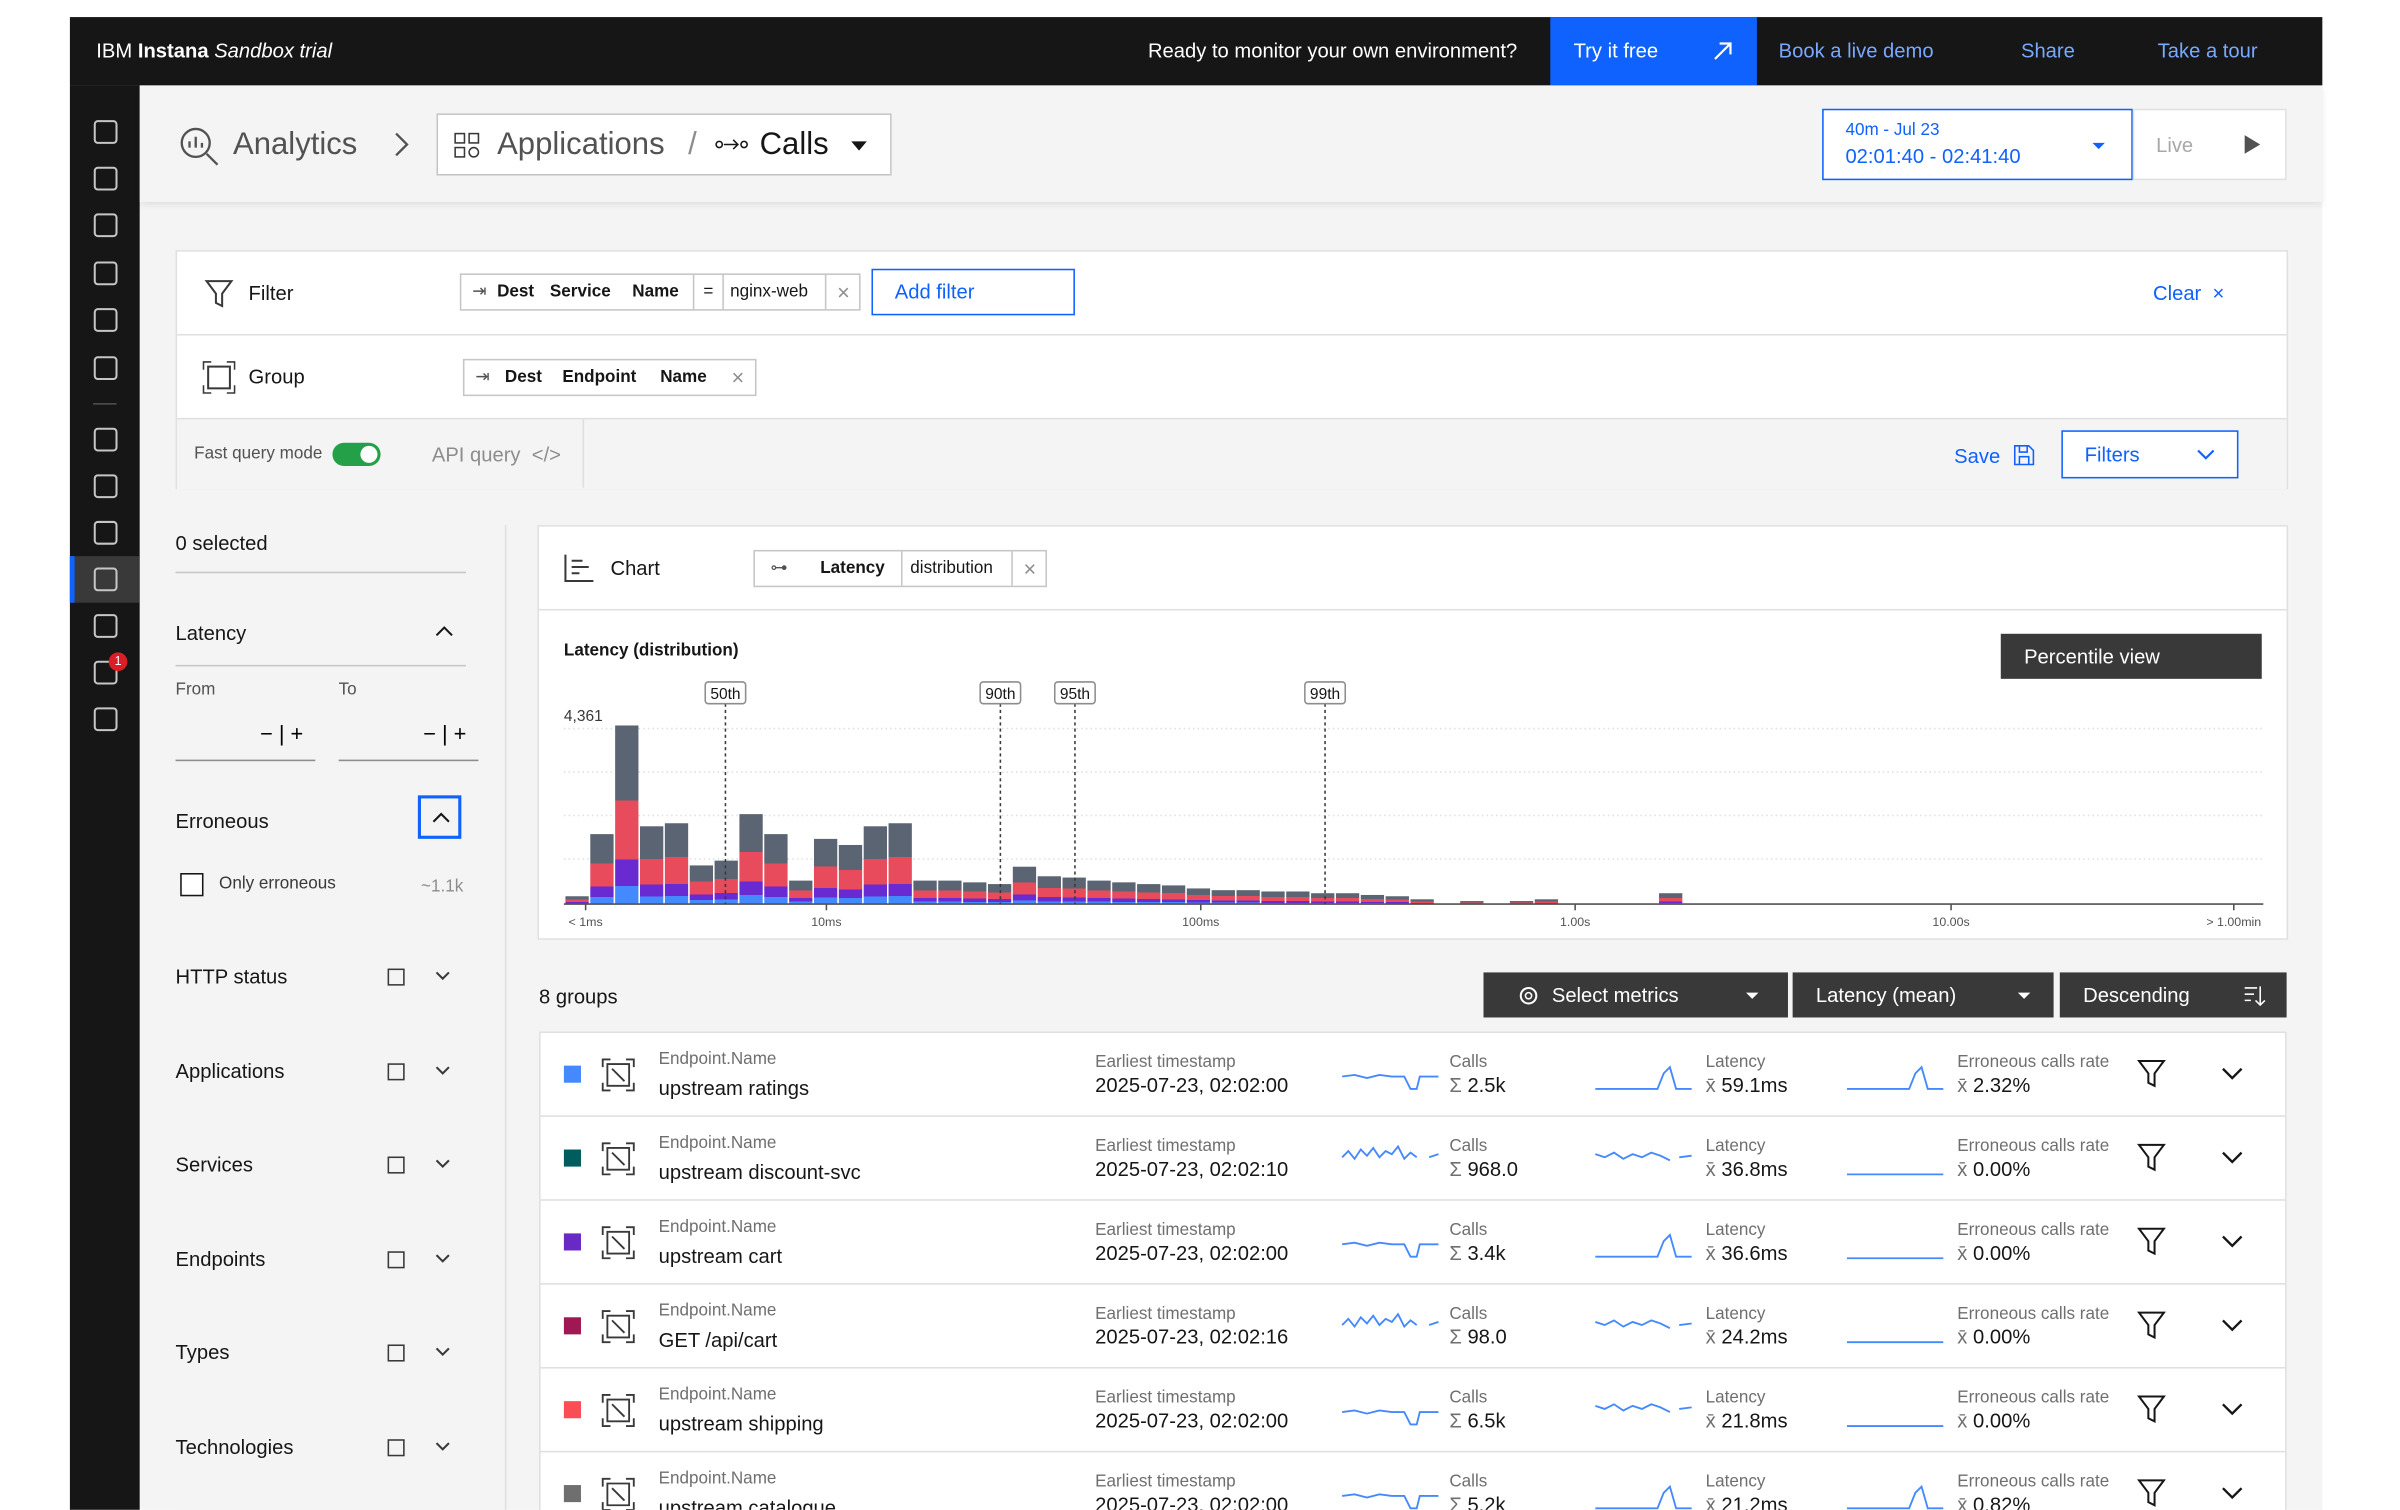 Image resolution: width=2400 pixels, height=1510 pixels. Describe the element at coordinates (356, 454) in the screenshot. I see `fast-query-toggle` at that location.